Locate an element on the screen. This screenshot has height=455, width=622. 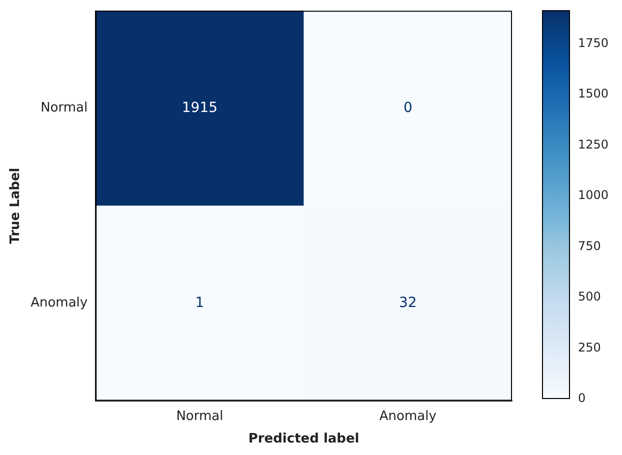
data-label: 1915 is located at coordinates (200, 108).